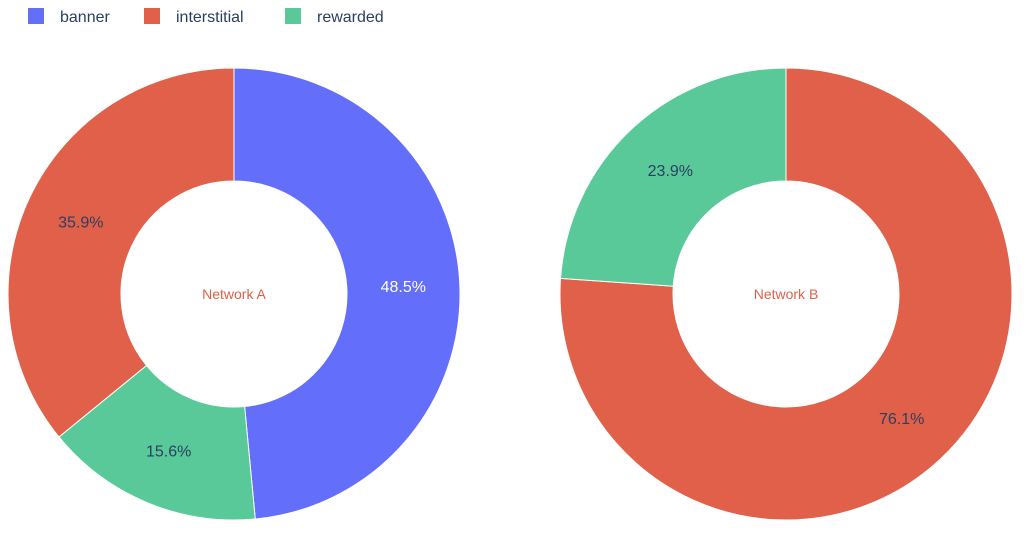  I want to click on legend: banner interstitial rewarded, so click(206, 17).